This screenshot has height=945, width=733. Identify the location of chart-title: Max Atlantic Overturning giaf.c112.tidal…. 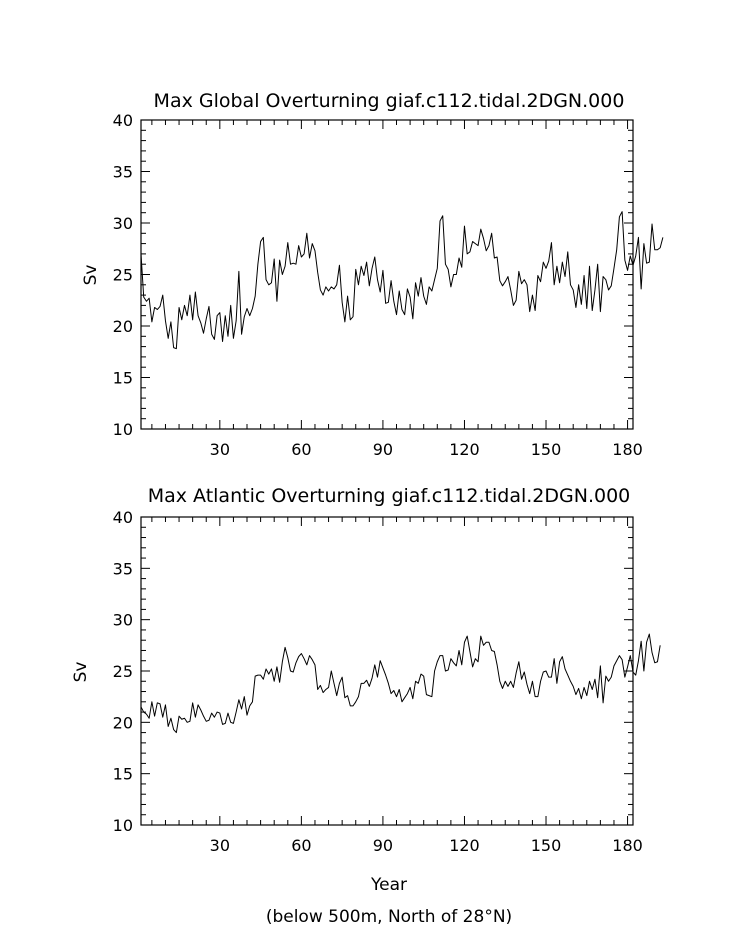
(389, 496).